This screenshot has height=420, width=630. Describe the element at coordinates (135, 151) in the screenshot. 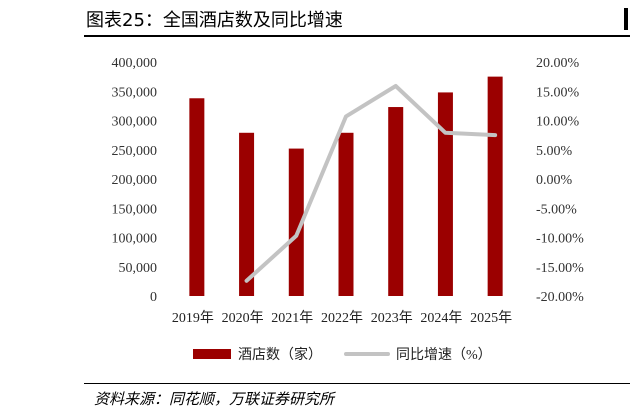

I see `left-tick-label: 250,000` at that location.